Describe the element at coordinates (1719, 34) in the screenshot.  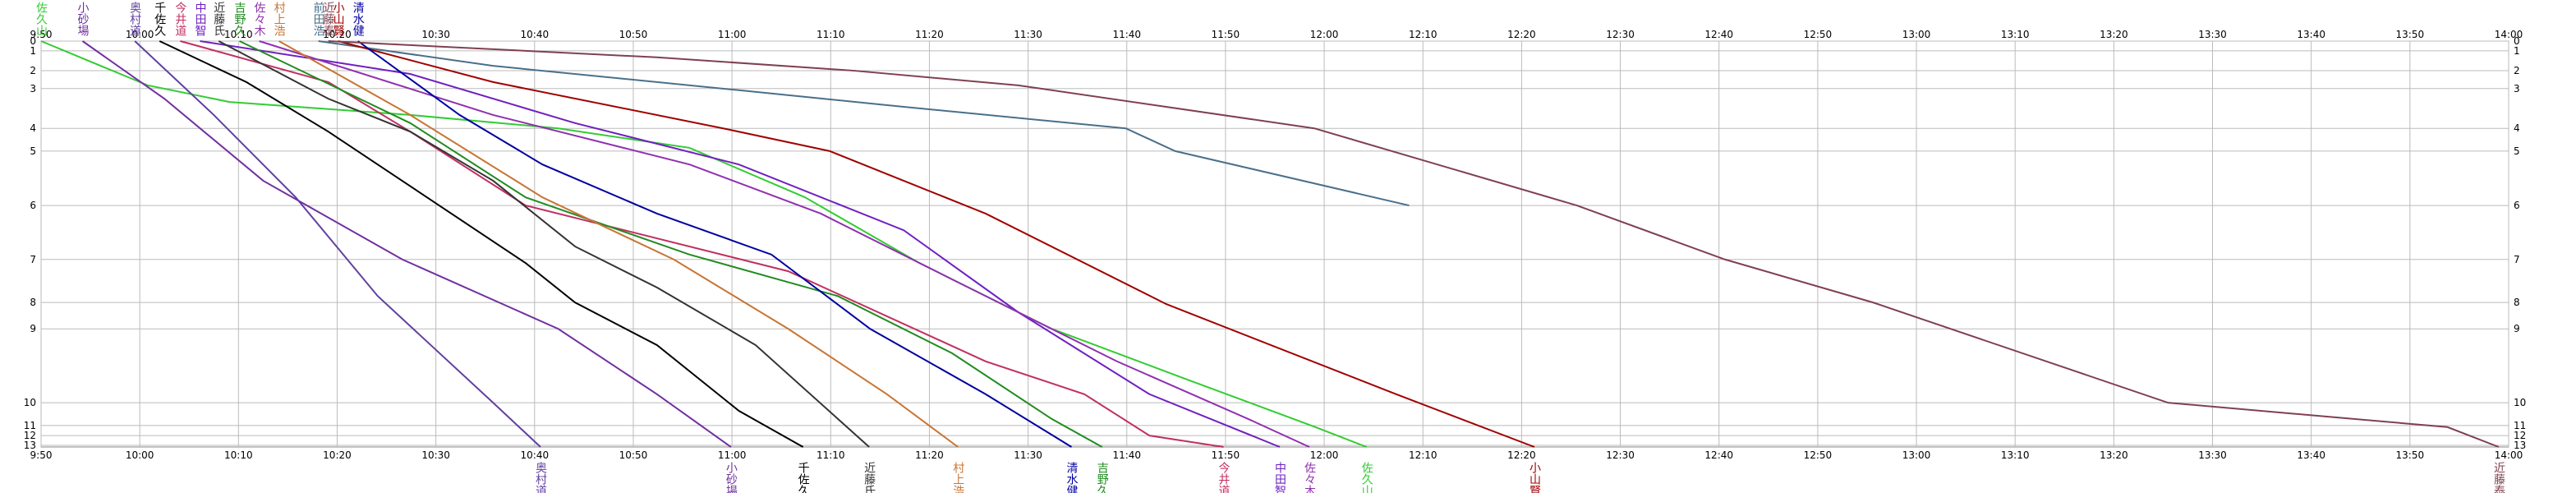
I see `x-tick-label: 12:40` at that location.